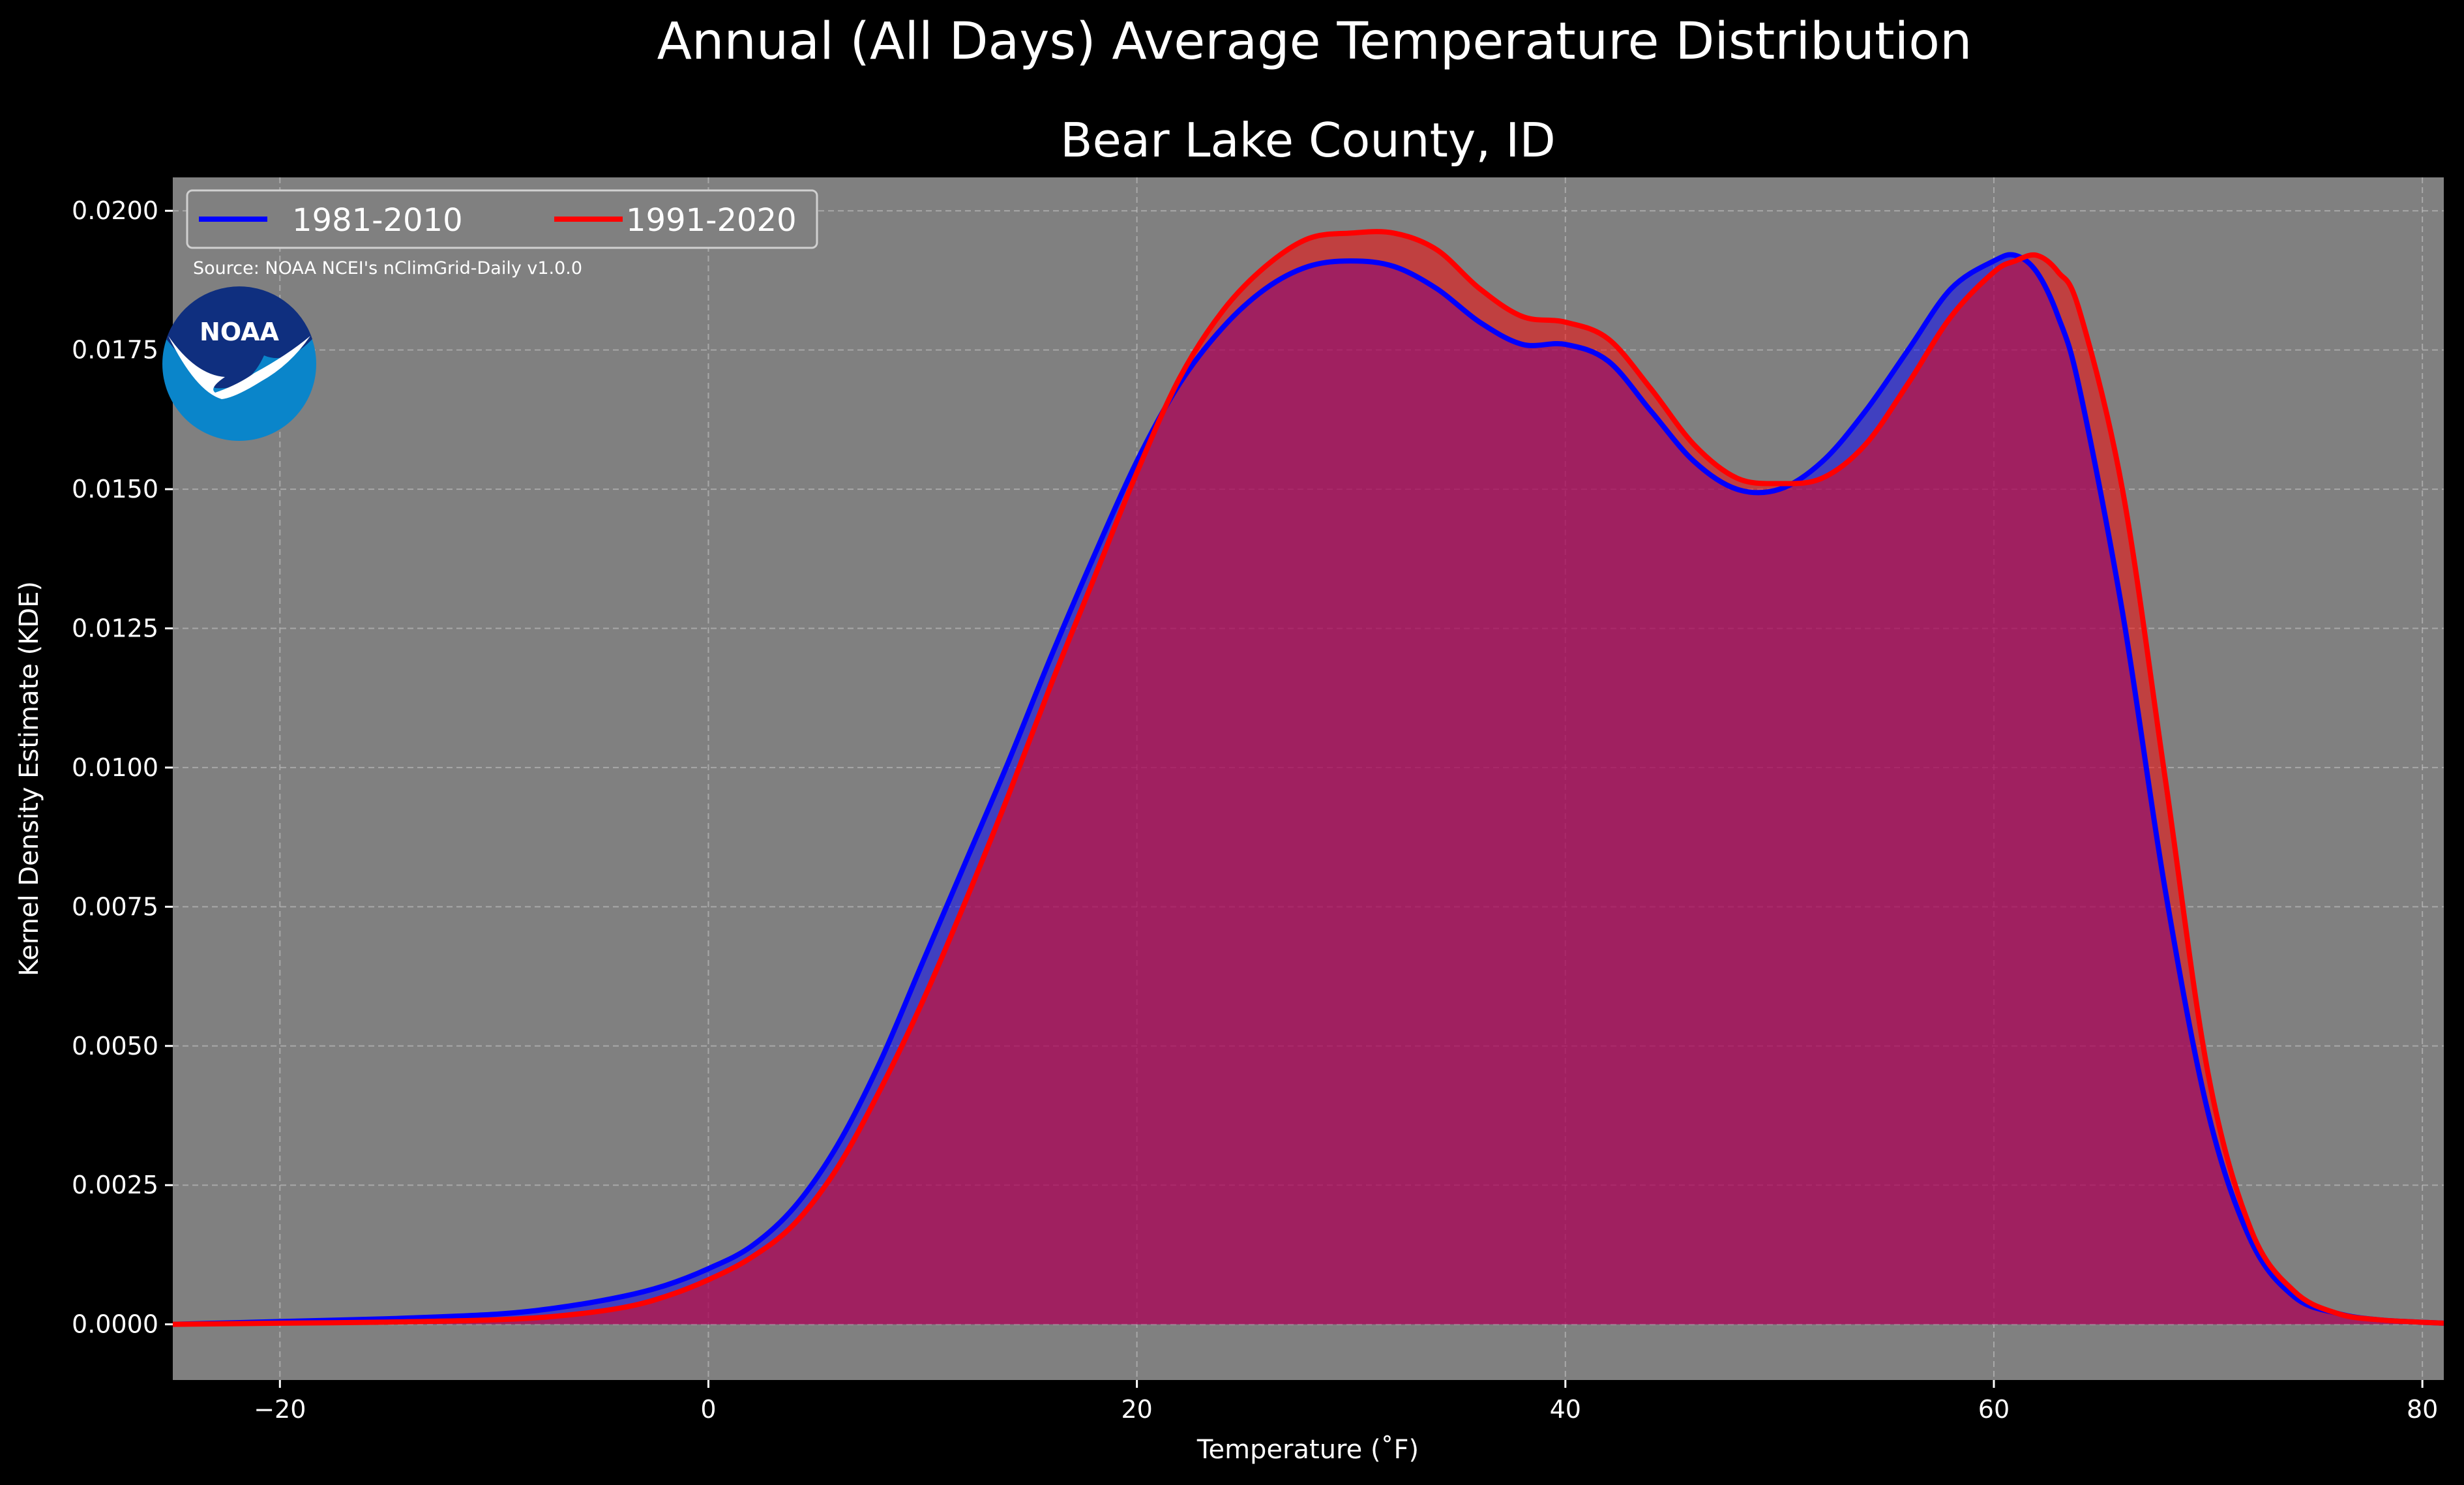 This screenshot has height=1485, width=2464. Describe the element at coordinates (711, 221) in the screenshot. I see `legend-label-1991-2020: 1991-2020` at that location.